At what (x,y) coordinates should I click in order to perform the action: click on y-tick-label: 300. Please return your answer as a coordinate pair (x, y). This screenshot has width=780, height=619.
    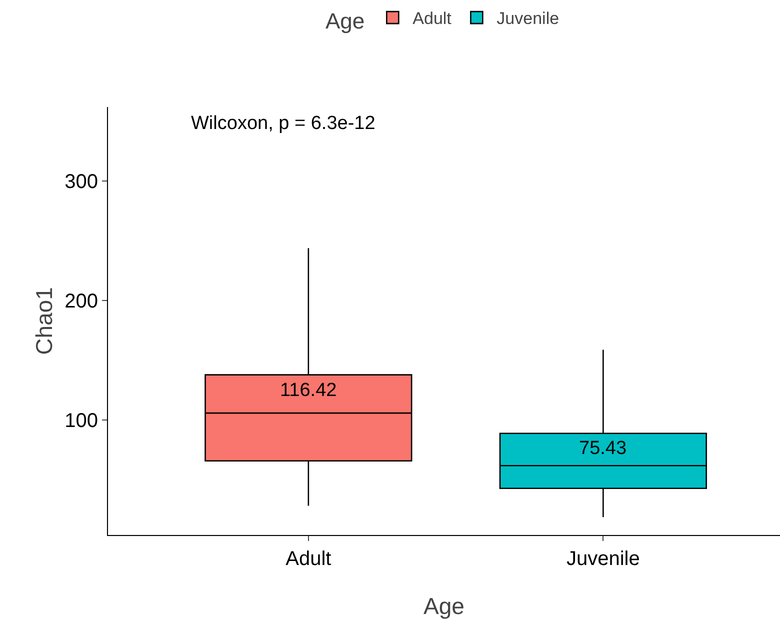
    Looking at the image, I should click on (81, 182).